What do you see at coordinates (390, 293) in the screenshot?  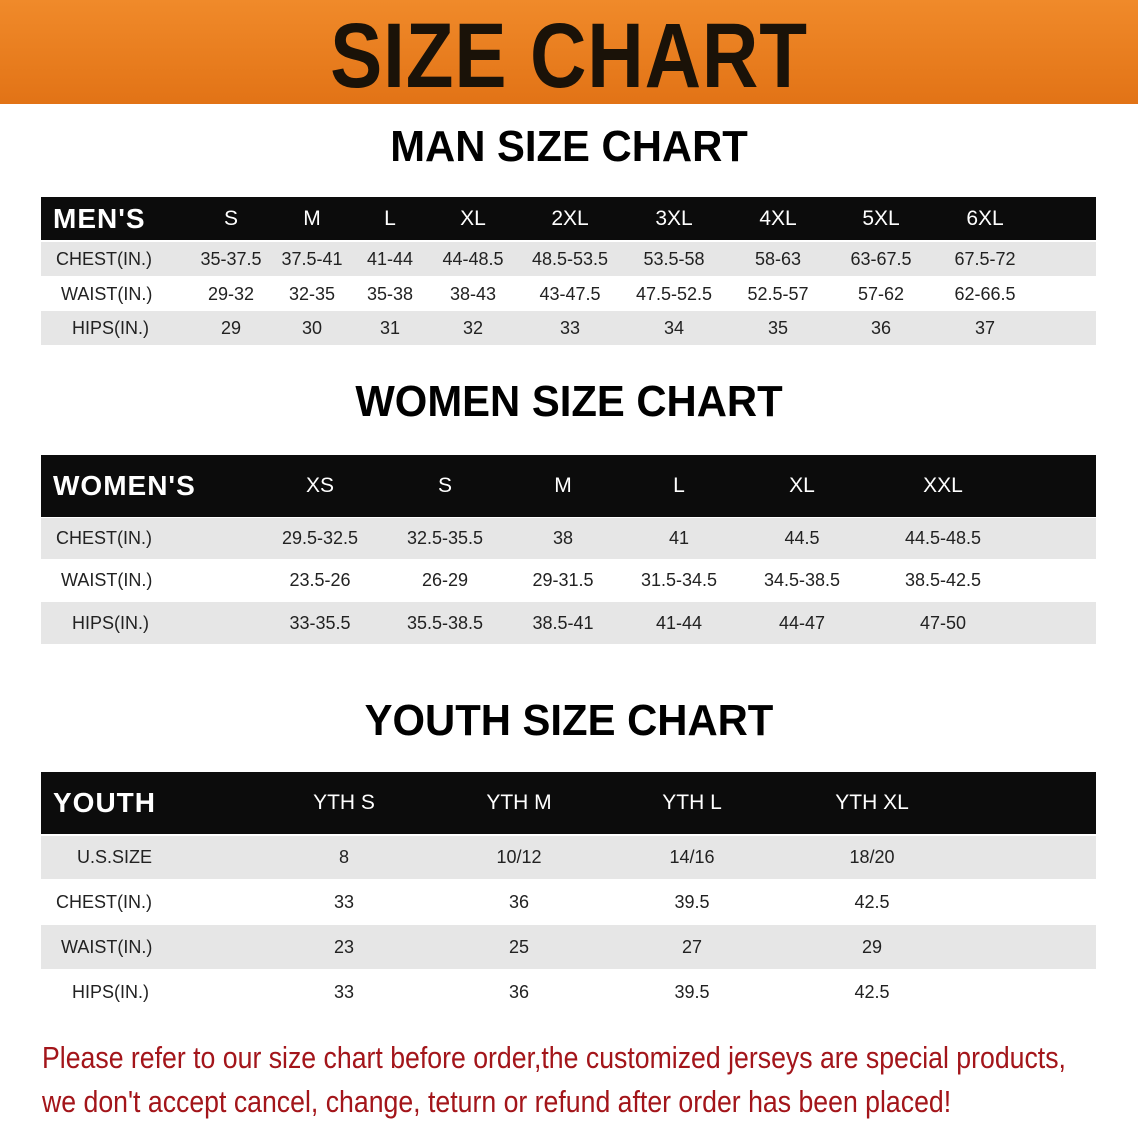 I see `value-cell: 35-38` at bounding box center [390, 293].